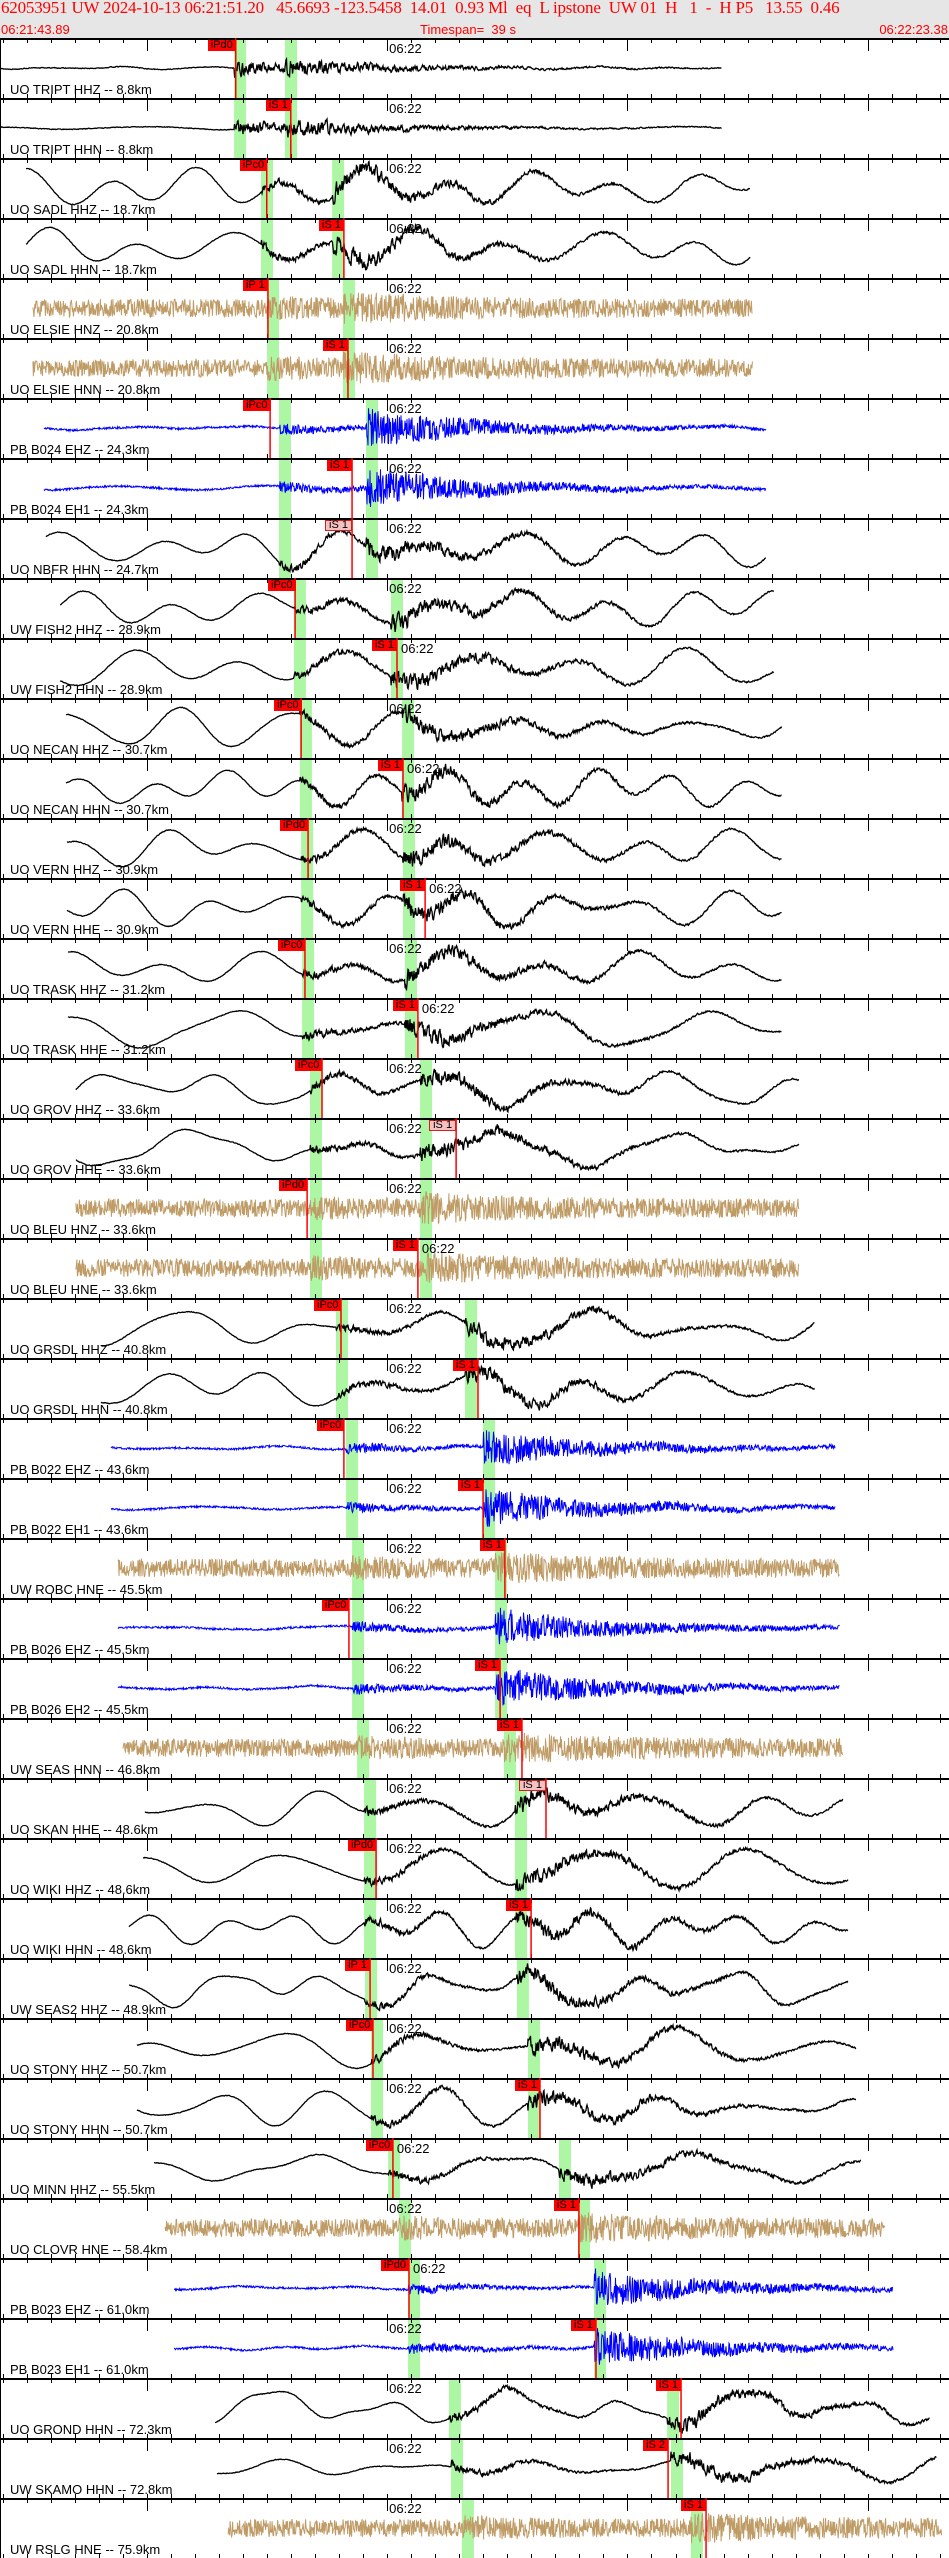 The height and width of the screenshot is (2558, 949). What do you see at coordinates (474, 428) in the screenshot?
I see `channel-panel: iPc0 06:22 PB B024 EHZ -- 24.3km` at bounding box center [474, 428].